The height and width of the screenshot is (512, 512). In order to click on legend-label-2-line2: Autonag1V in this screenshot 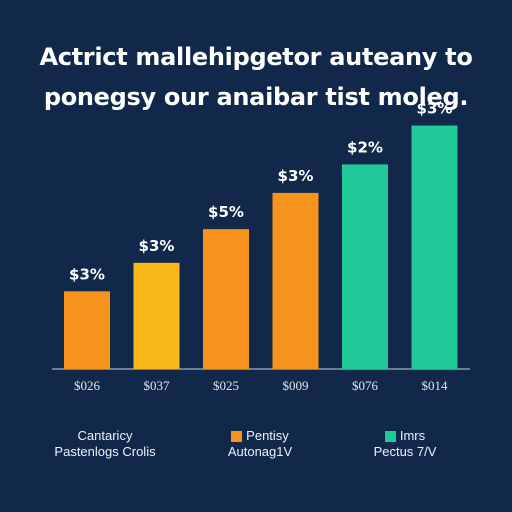, I will do `click(260, 451)`.